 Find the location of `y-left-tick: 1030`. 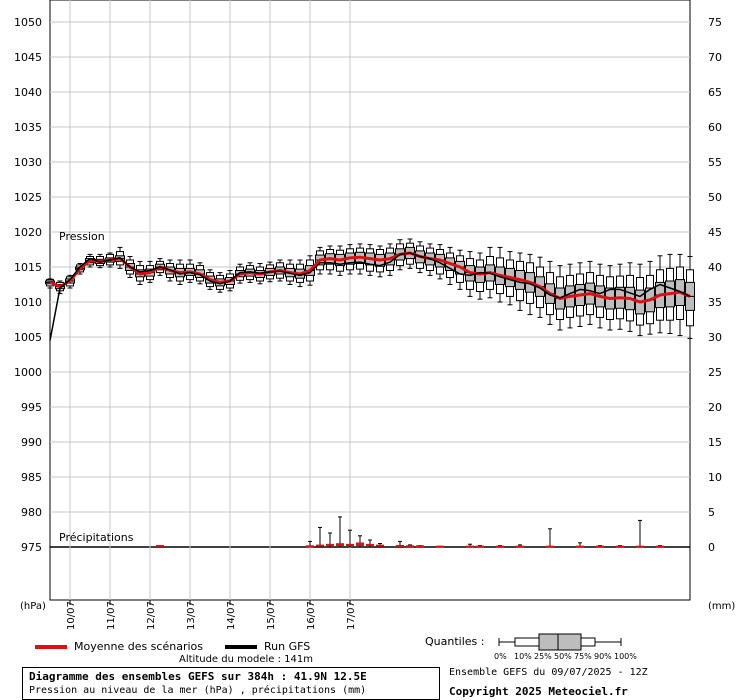

y-left-tick: 1030 is located at coordinates (28, 162).